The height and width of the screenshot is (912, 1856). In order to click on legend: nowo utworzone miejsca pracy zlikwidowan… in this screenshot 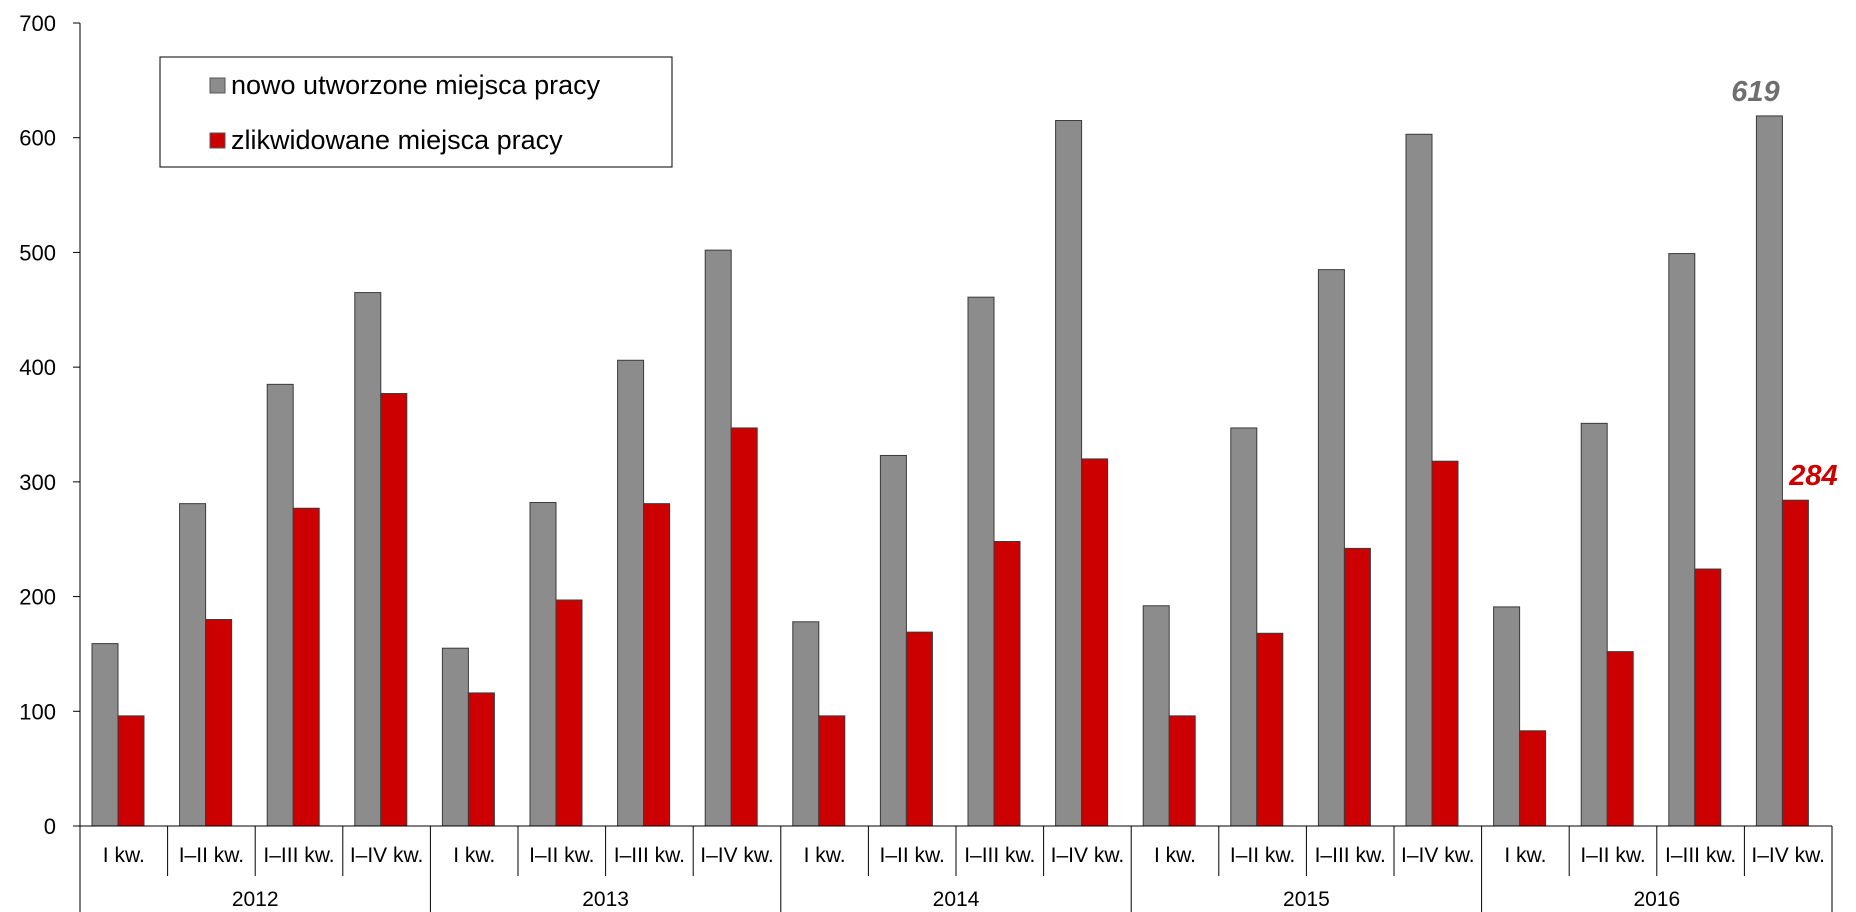, I will do `click(416, 112)`.